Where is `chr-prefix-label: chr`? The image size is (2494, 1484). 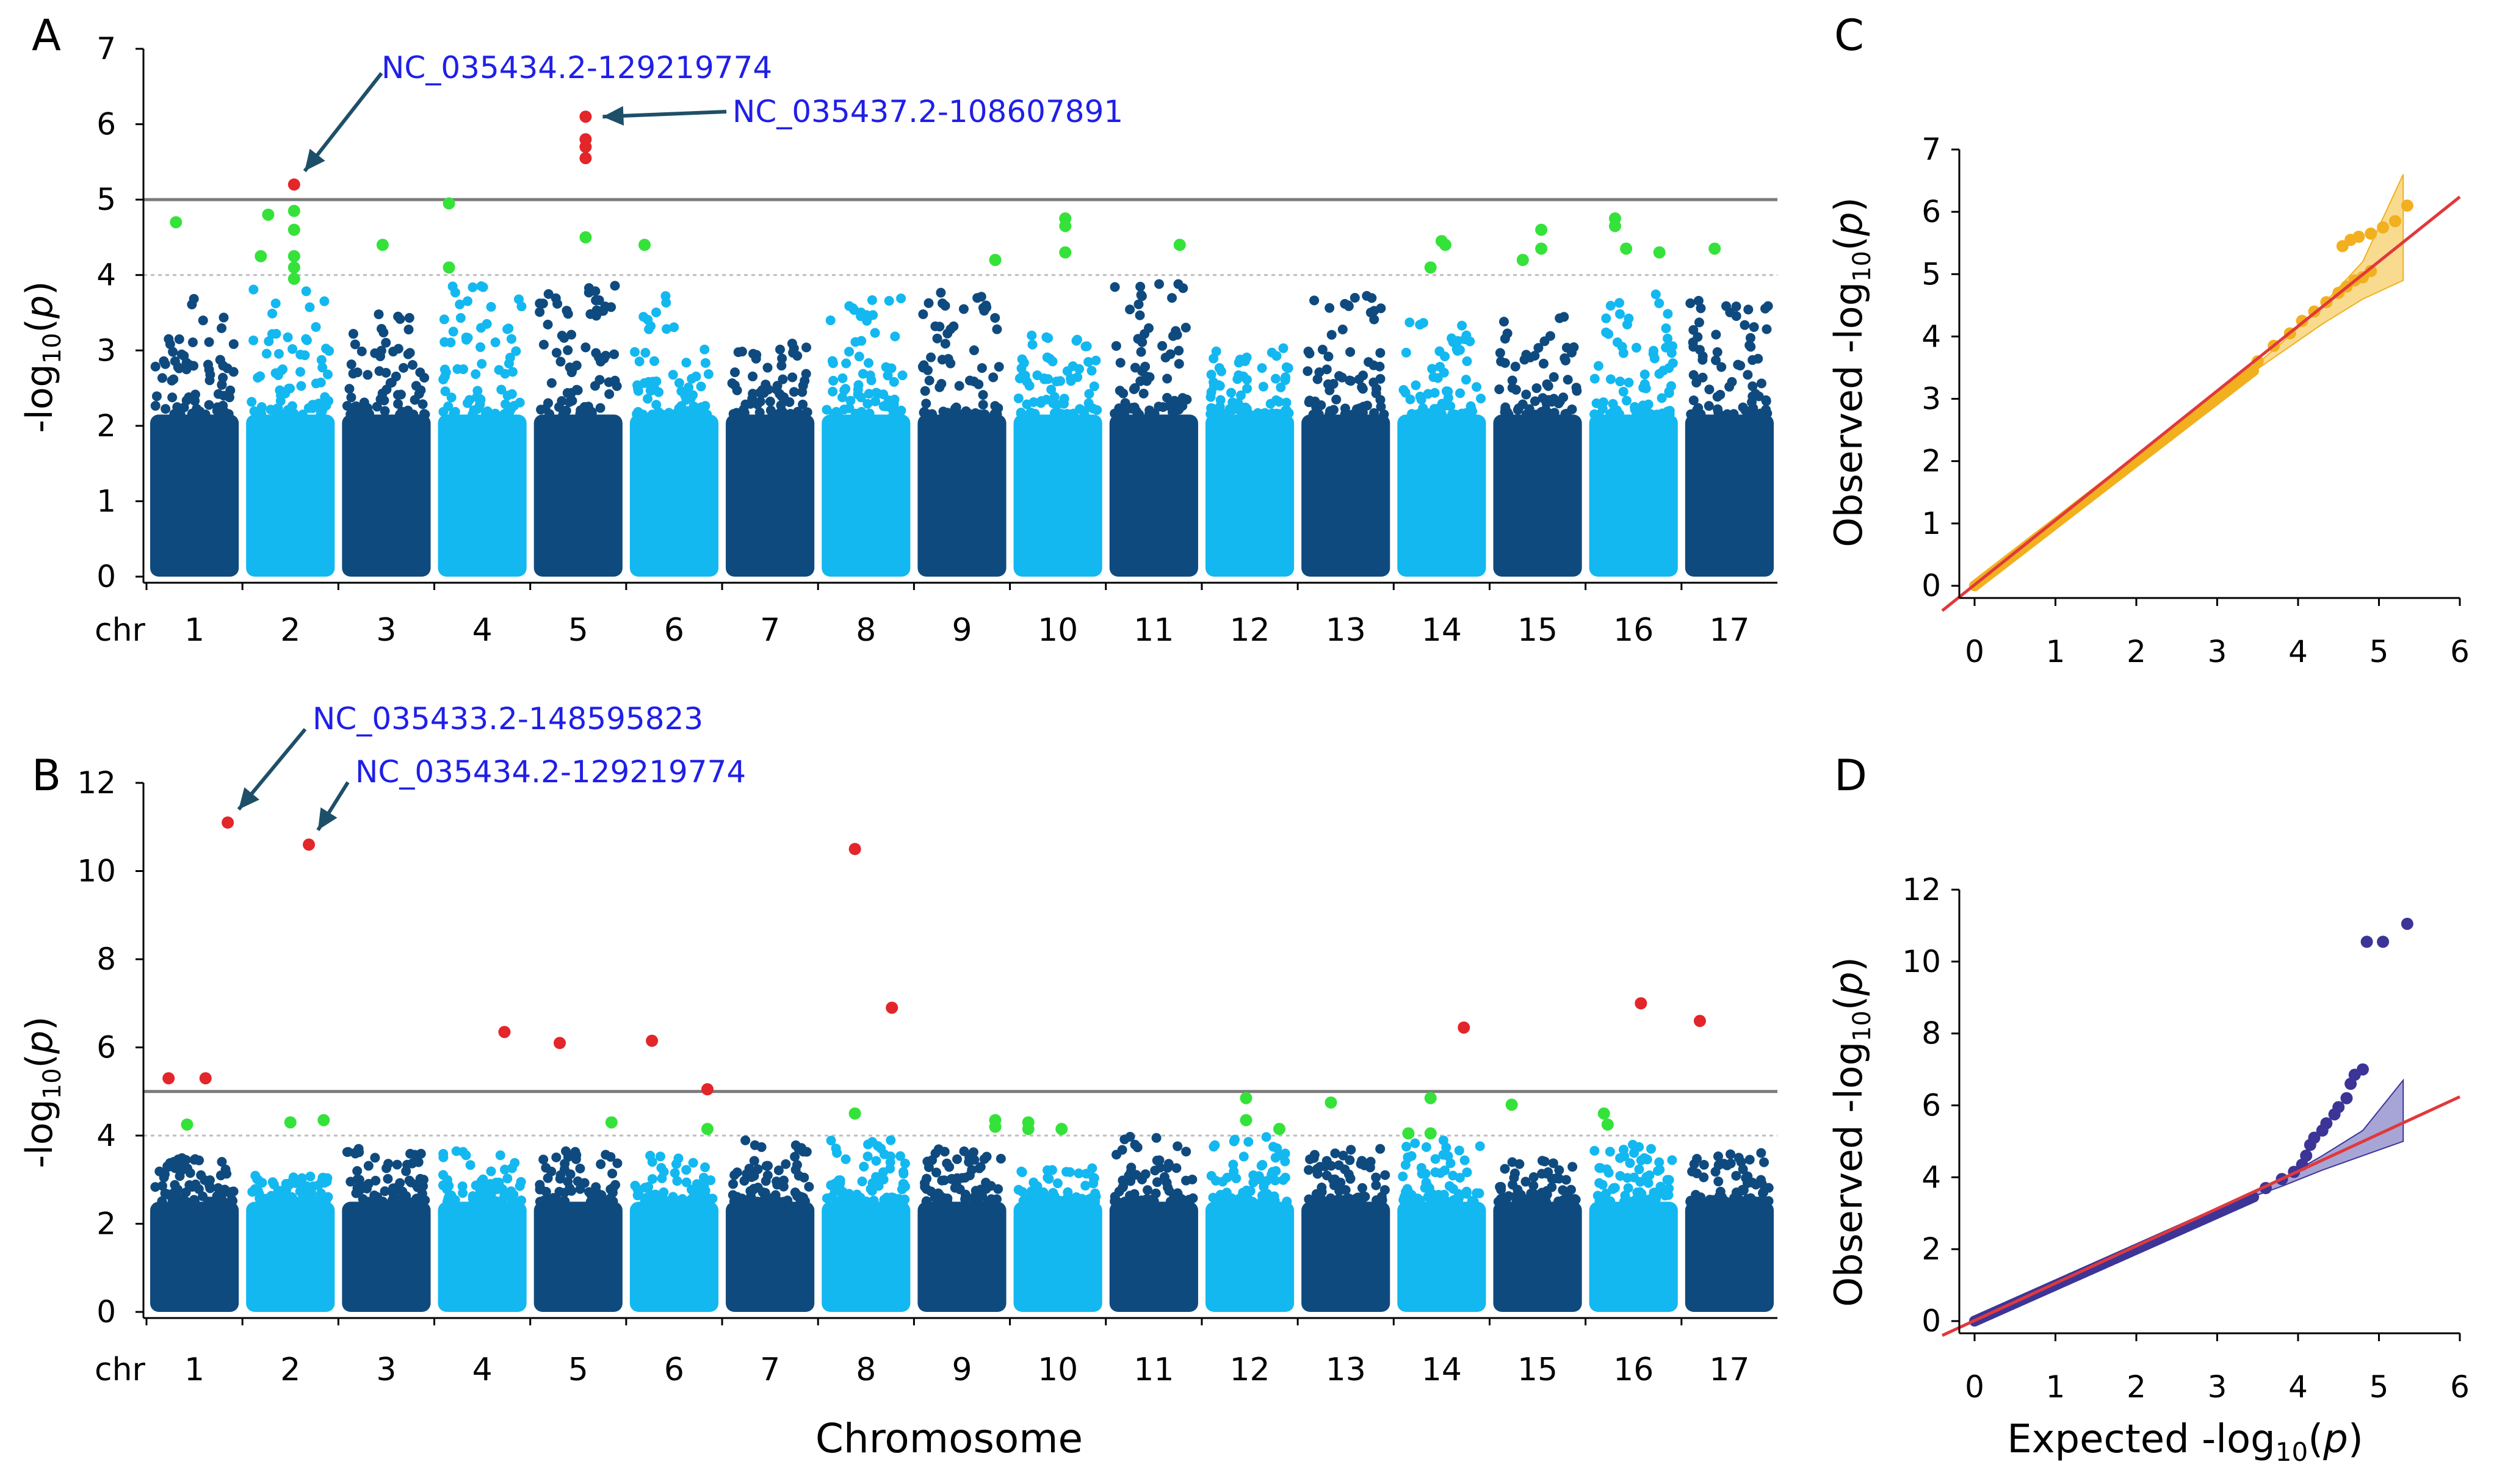
chr-prefix-label: chr is located at coordinates (121, 1370).